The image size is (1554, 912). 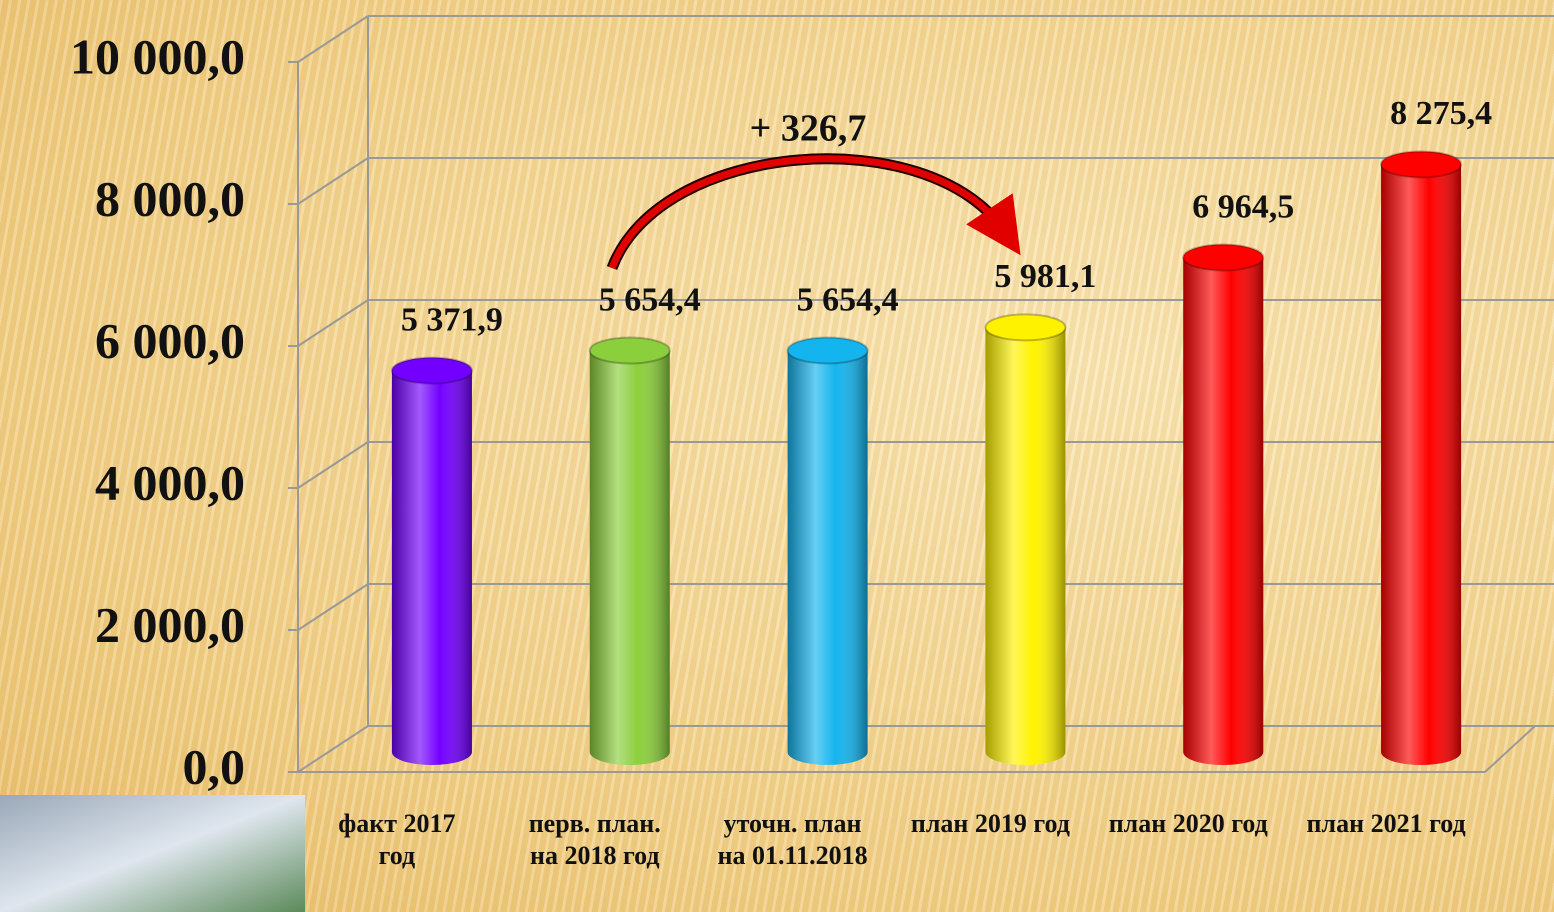 I want to click on photo, so click(x=152, y=853).